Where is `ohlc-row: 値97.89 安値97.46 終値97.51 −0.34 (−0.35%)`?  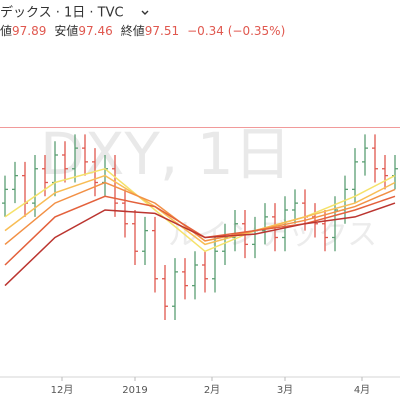 ohlc-row: 値97.89 安値97.46 終値97.51 −0.34 (−0.35%) is located at coordinates (142, 30).